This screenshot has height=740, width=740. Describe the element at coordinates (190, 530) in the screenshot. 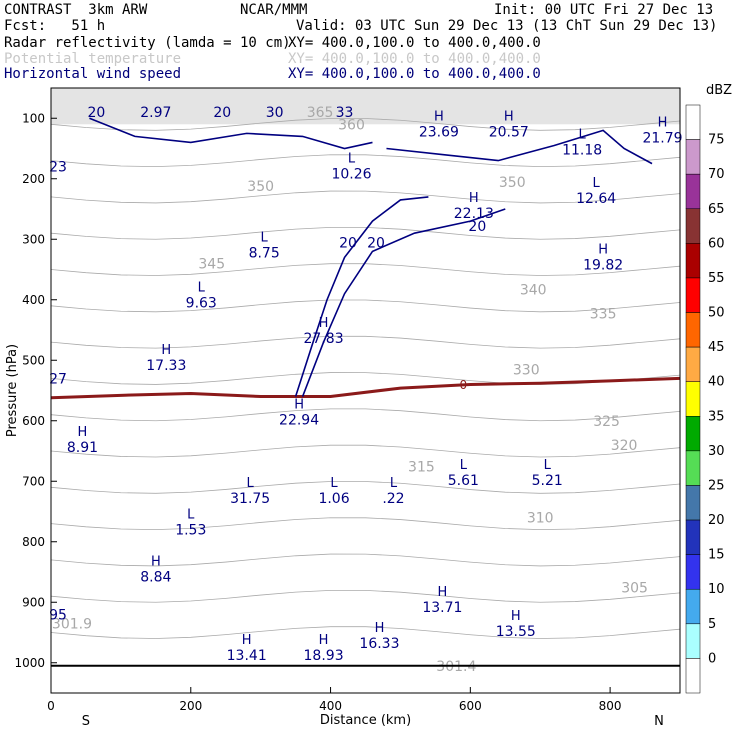

I see `extremum-value: 1.53` at that location.